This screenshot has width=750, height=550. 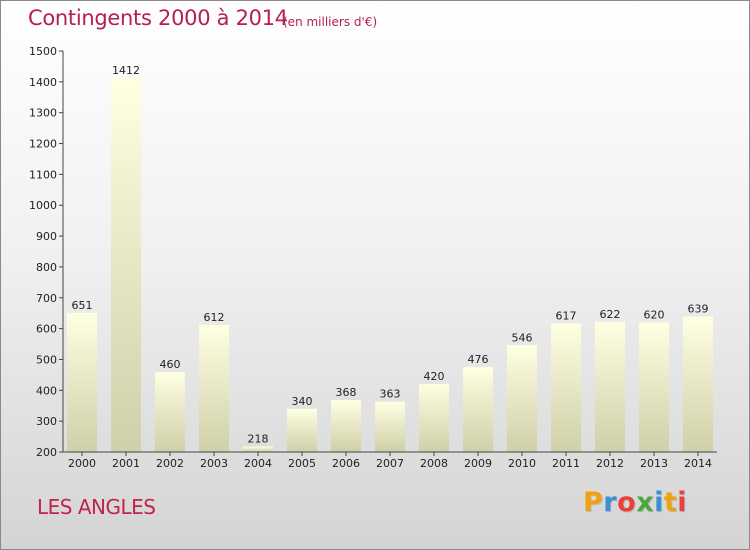 What do you see at coordinates (610, 314) in the screenshot?
I see `value-label-2012: 622` at bounding box center [610, 314].